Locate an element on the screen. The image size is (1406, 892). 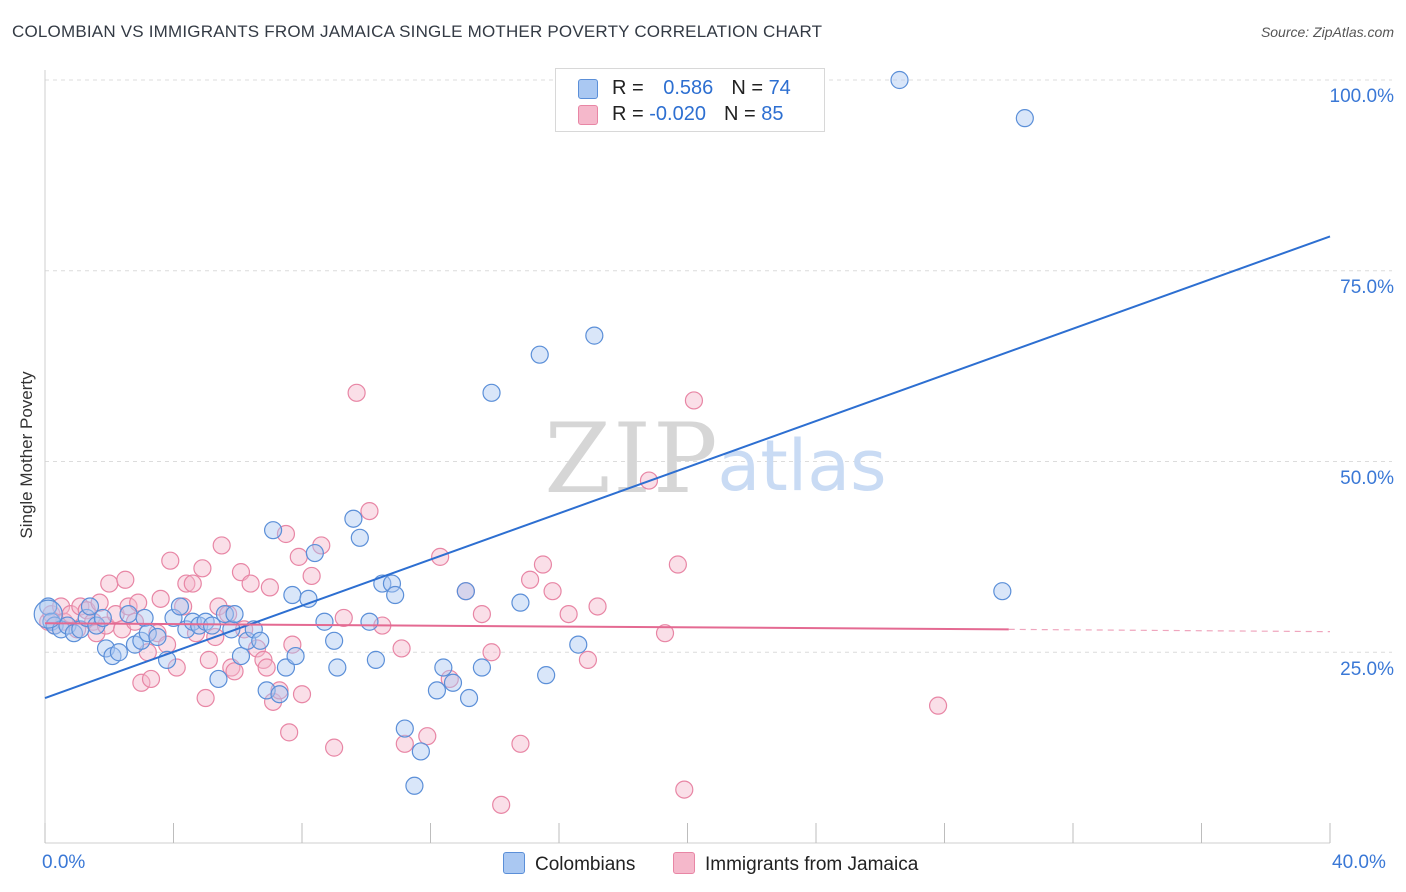
bottom-legend-jamaica: Immigrants from Jamaica is located at coordinates (795, 864).